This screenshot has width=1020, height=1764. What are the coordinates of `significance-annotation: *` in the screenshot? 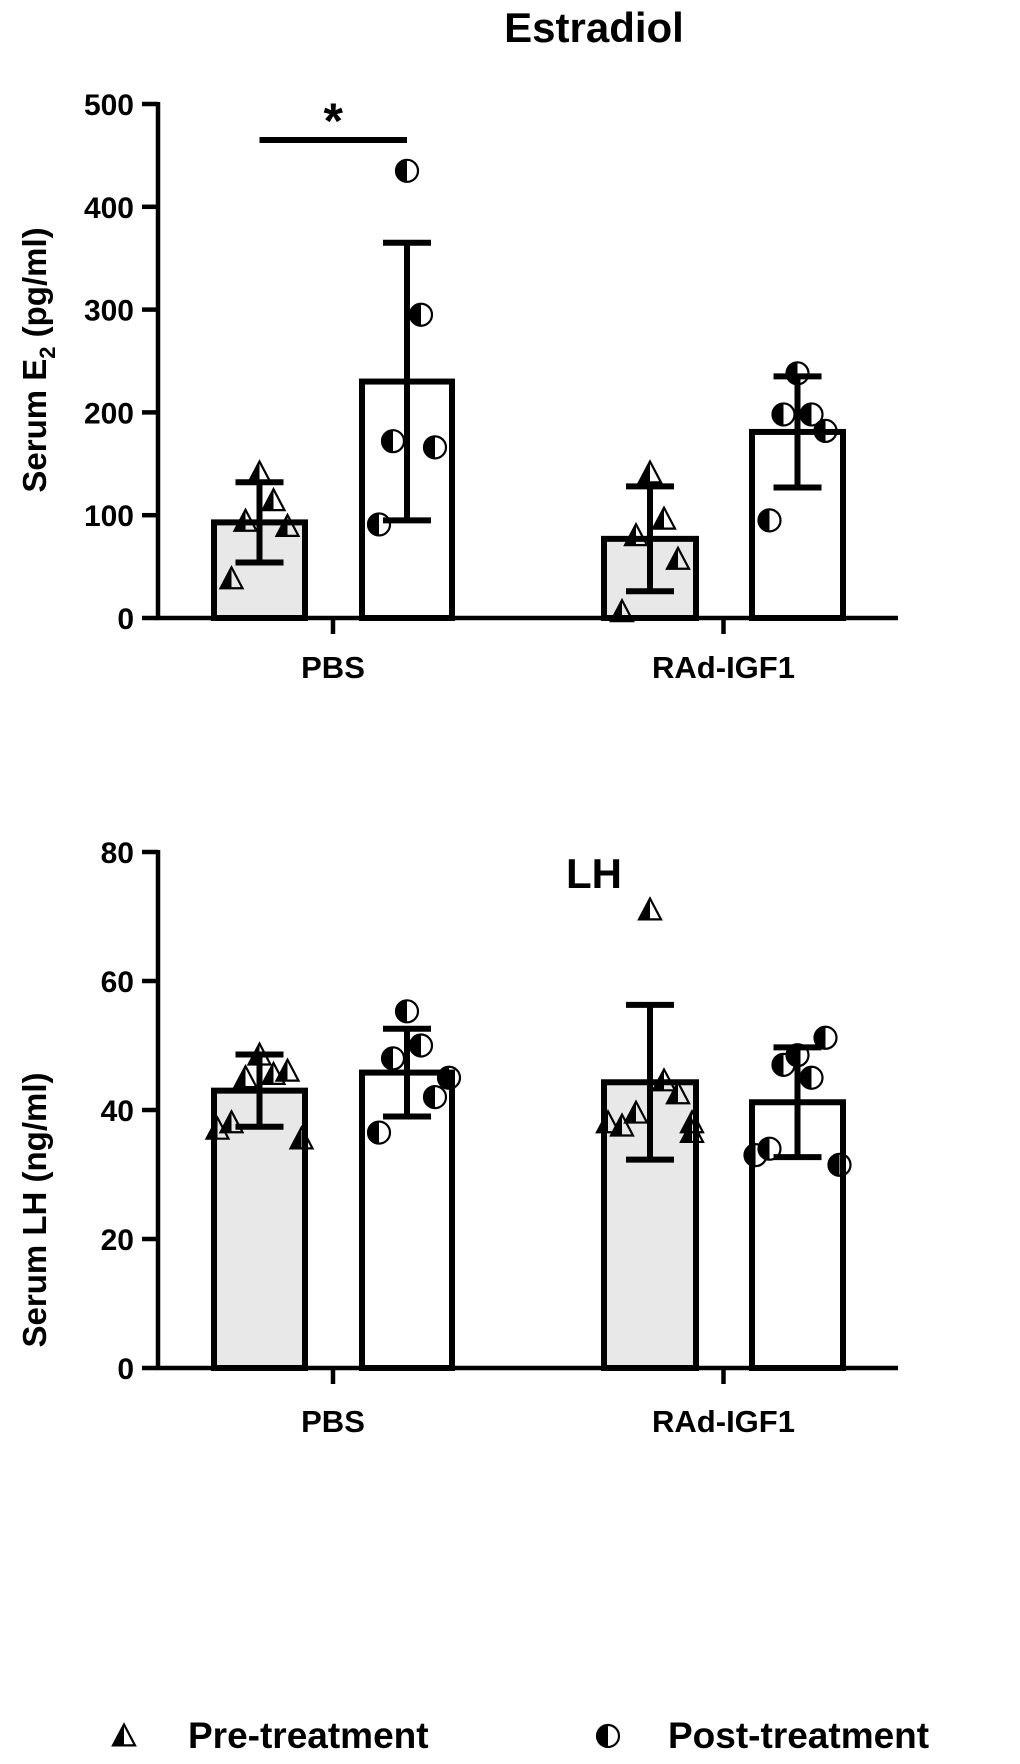 It's located at (333, 121).